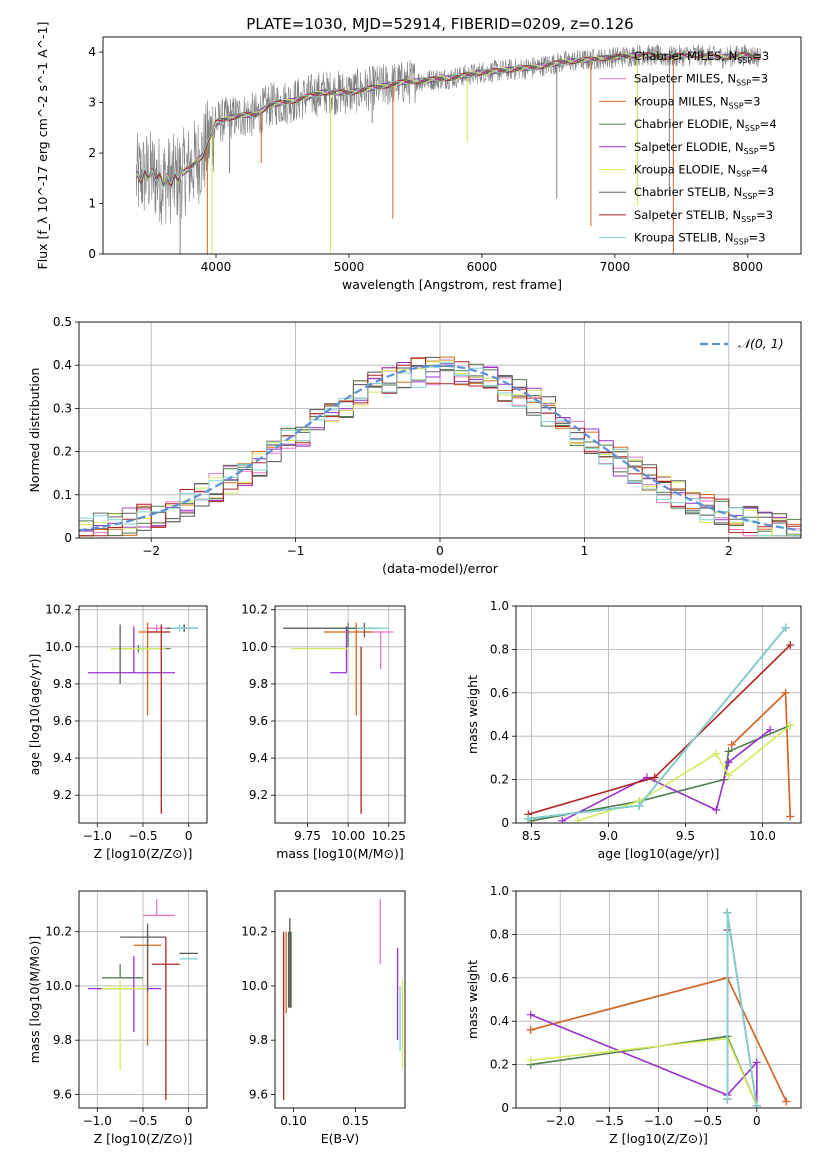 The image size is (819, 1170). Describe the element at coordinates (499, 693) in the screenshot. I see `y-tick-label: 0.6` at that location.